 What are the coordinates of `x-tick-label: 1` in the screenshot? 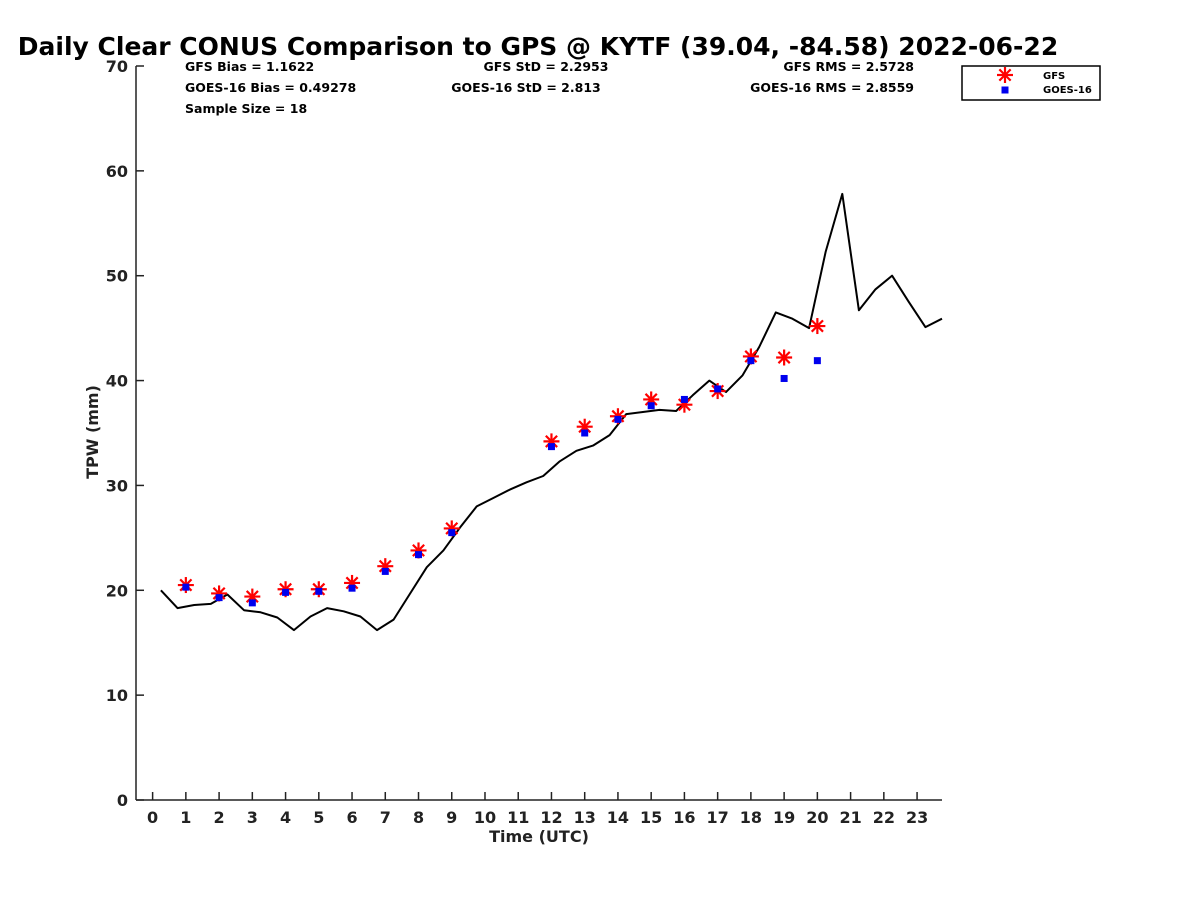 It's located at (185, 817).